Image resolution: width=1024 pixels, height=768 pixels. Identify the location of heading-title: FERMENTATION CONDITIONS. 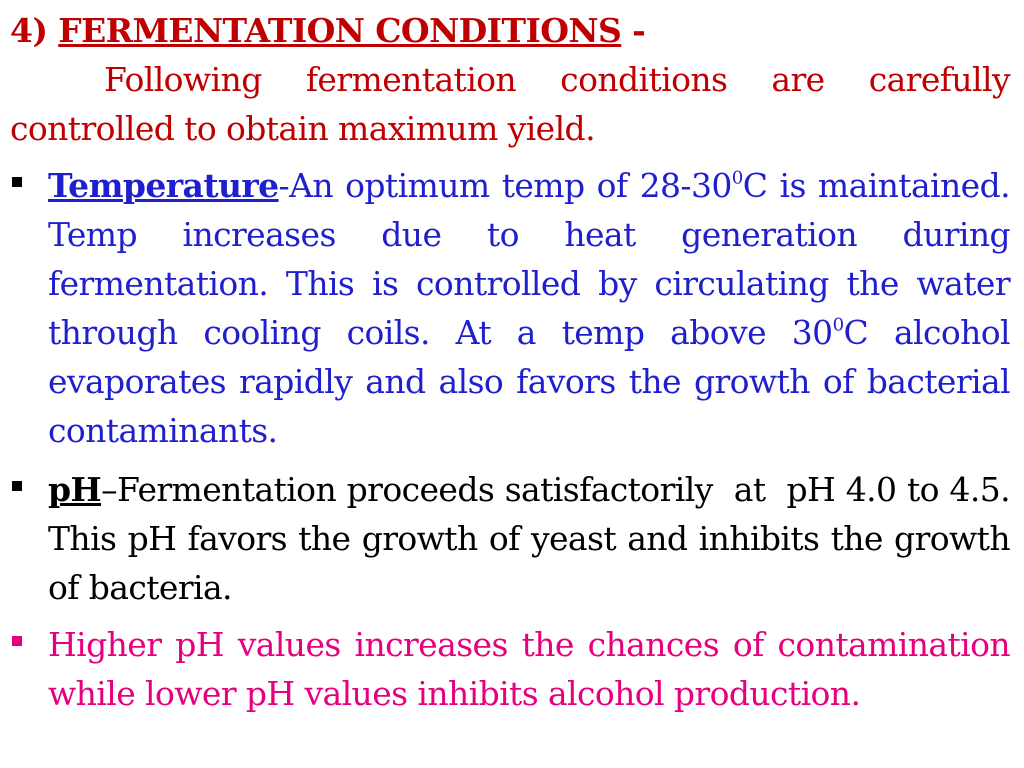
(340, 30).